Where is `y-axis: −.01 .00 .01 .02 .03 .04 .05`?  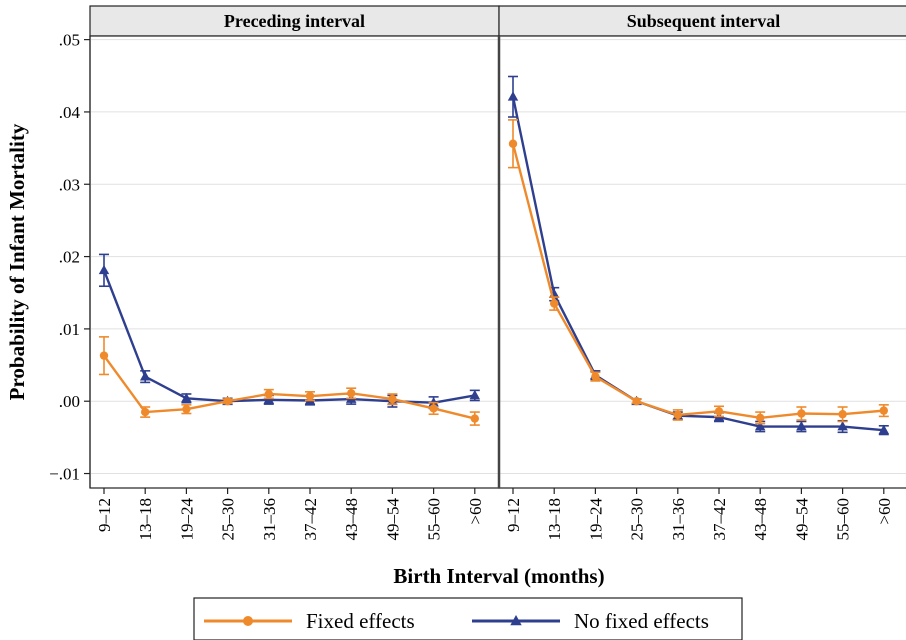 y-axis: −.01 .00 .01 .02 .03 .04 .05 is located at coordinates (70, 259).